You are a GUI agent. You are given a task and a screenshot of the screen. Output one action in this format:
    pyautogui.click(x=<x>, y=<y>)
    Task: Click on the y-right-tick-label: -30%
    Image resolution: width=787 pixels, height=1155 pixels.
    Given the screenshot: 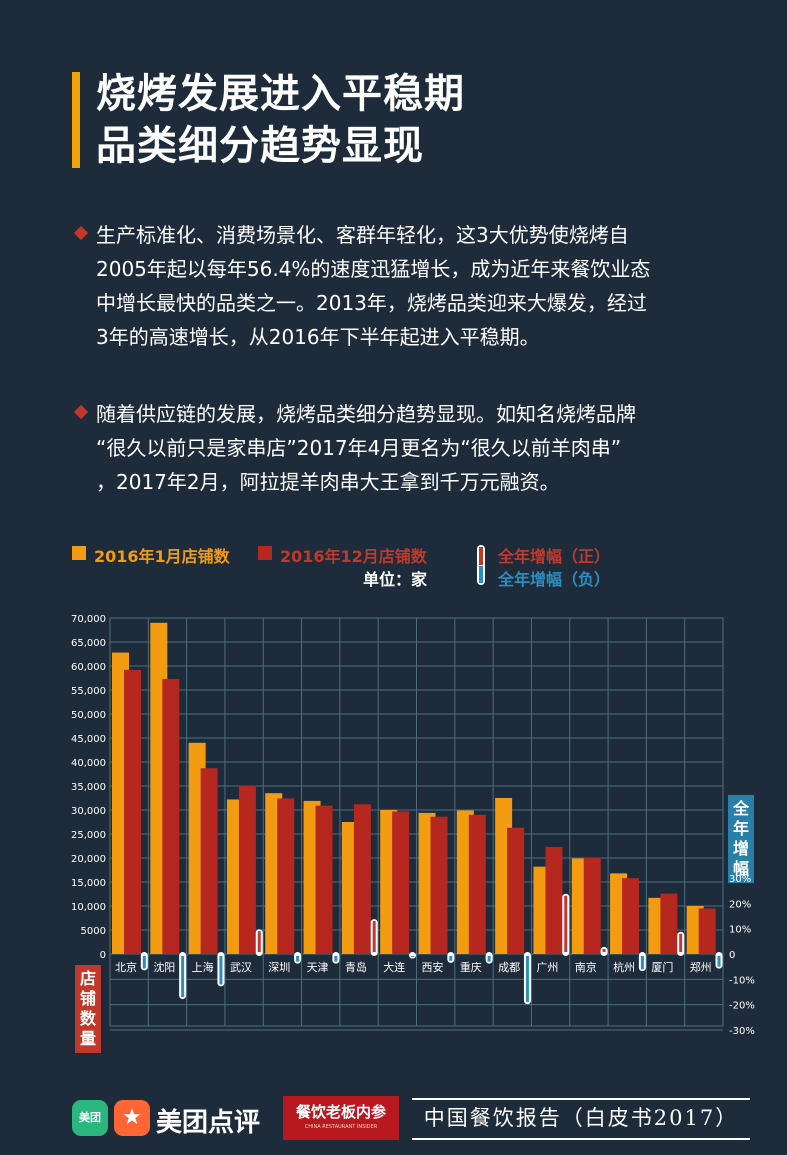 What is the action you would take?
    pyautogui.click(x=742, y=1031)
    